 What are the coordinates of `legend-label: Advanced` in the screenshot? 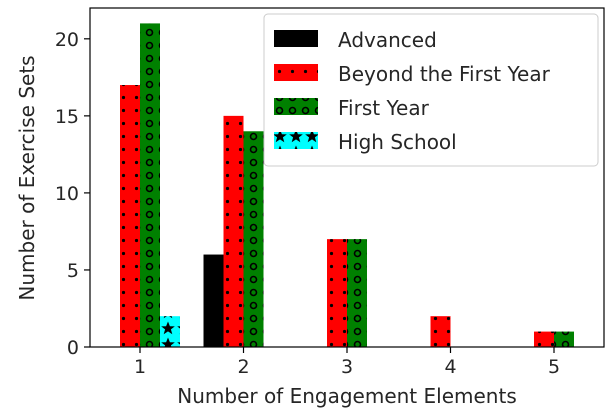 It's located at (387, 40).